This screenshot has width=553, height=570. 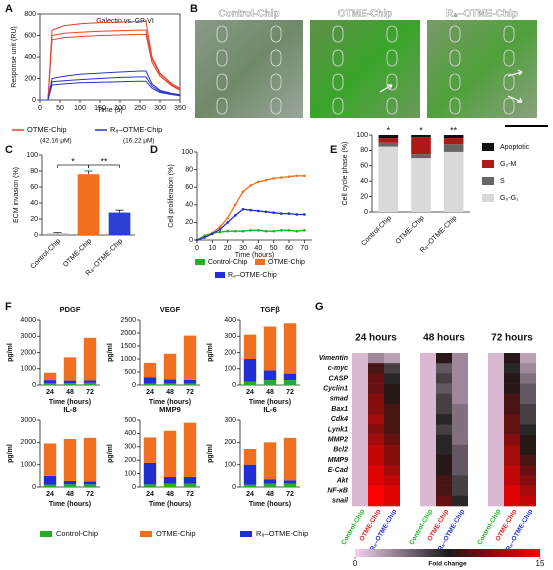 What do you see at coordinates (289, 248) in the screenshot?
I see `x-tick-label: 60` at bounding box center [289, 248].